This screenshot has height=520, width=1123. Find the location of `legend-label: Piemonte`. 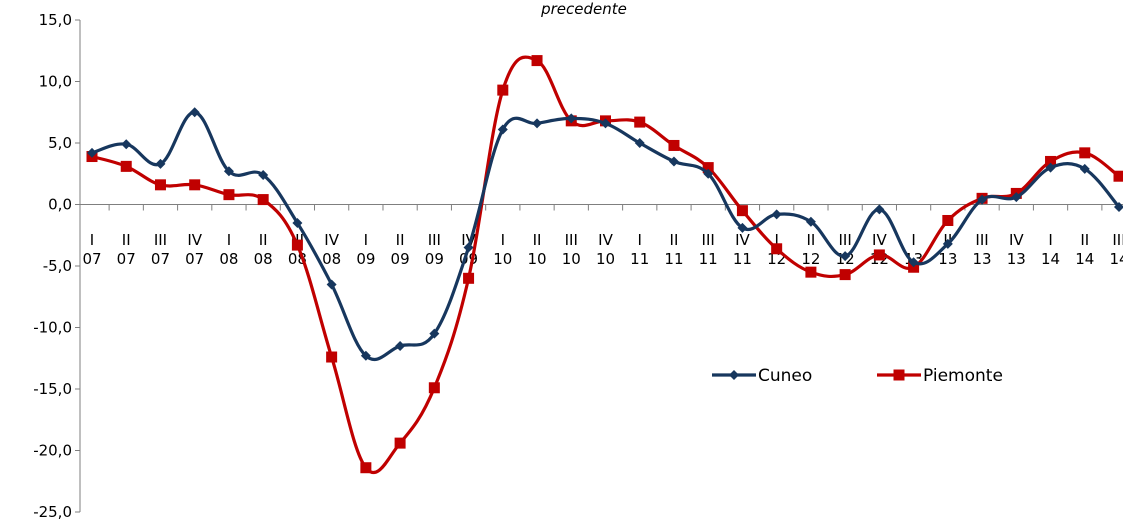

legend-label: Piemonte is located at coordinates (963, 376).